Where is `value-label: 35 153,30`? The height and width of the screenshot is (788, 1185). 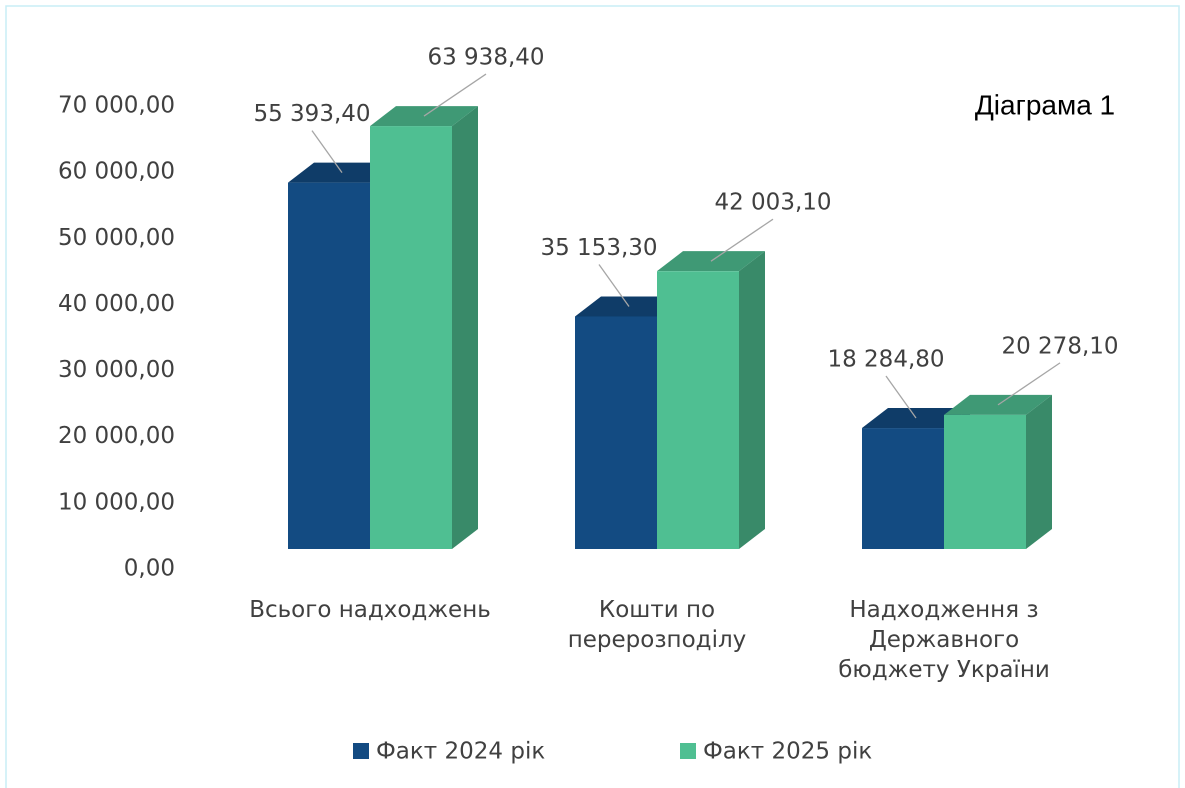 value-label: 35 153,30 is located at coordinates (598, 248).